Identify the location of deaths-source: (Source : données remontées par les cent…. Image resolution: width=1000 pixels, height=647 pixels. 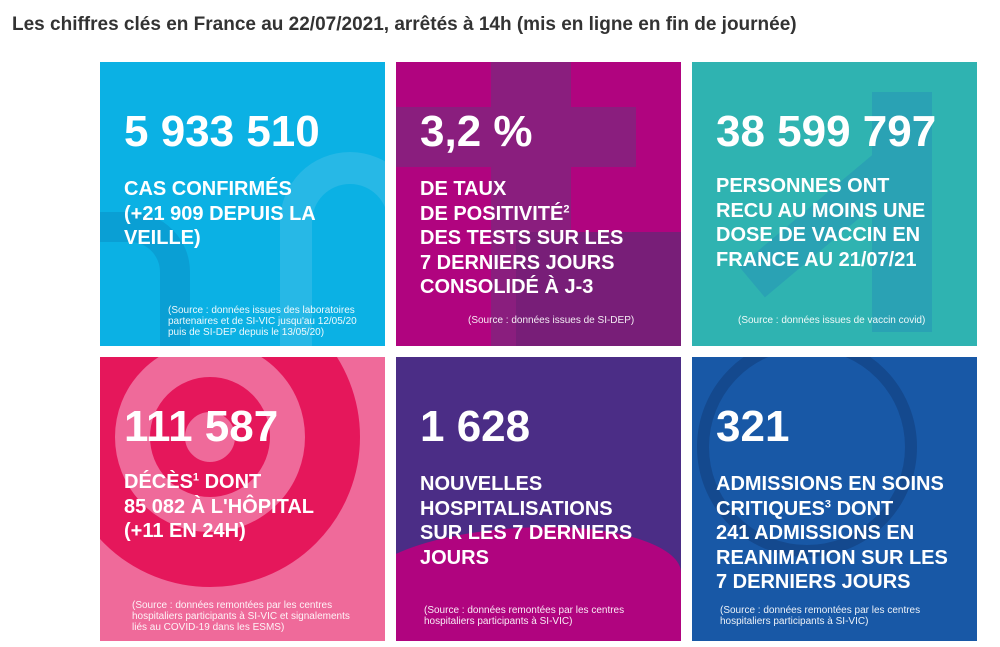
(241, 616).